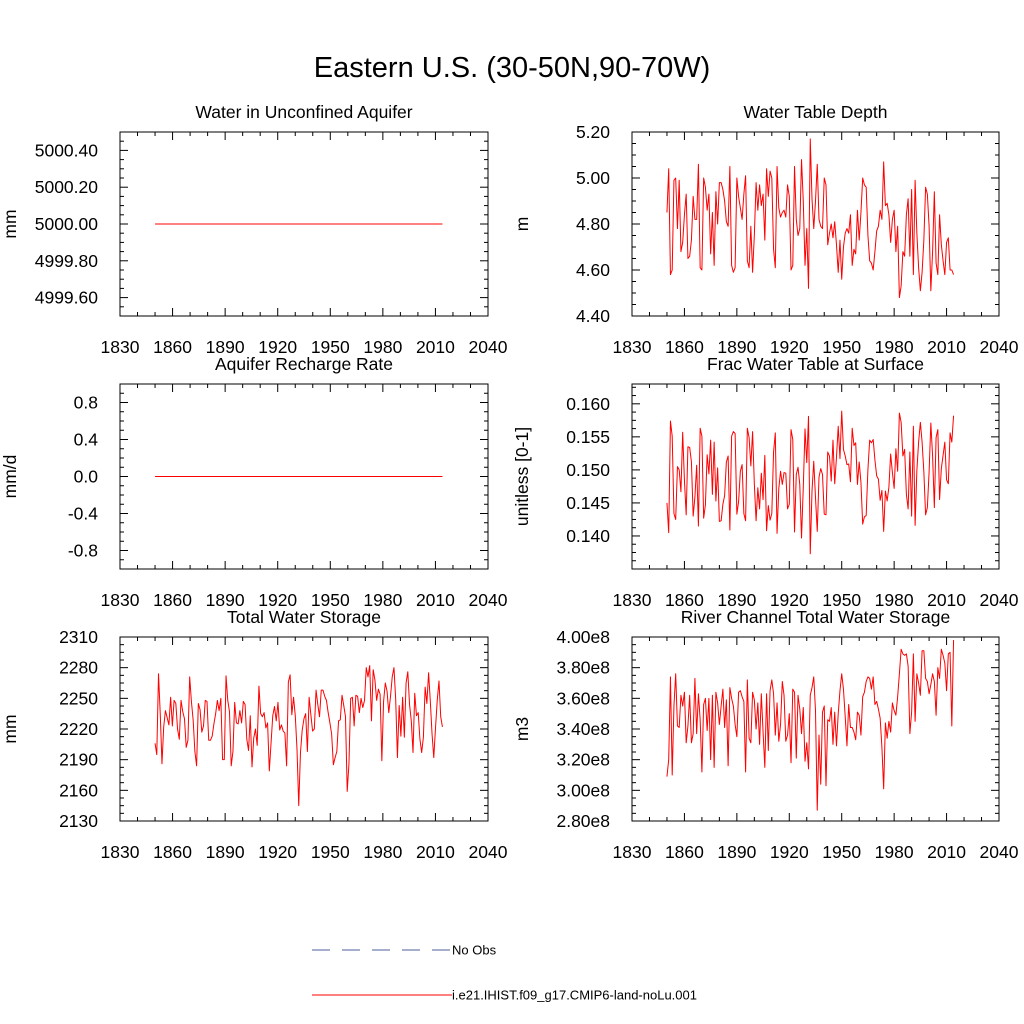 This screenshot has height=1024, width=1024. What do you see at coordinates (474, 950) in the screenshot?
I see `legend-label-no-obs: No Obs` at bounding box center [474, 950].